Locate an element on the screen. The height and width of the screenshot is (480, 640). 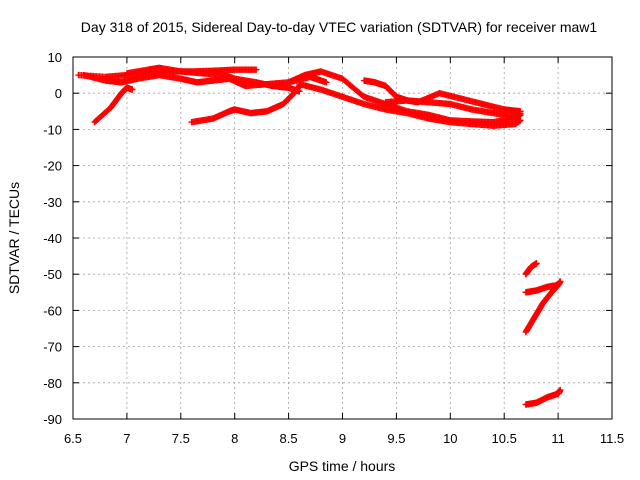
x-tick-label: 11.5 is located at coordinates (612, 438).